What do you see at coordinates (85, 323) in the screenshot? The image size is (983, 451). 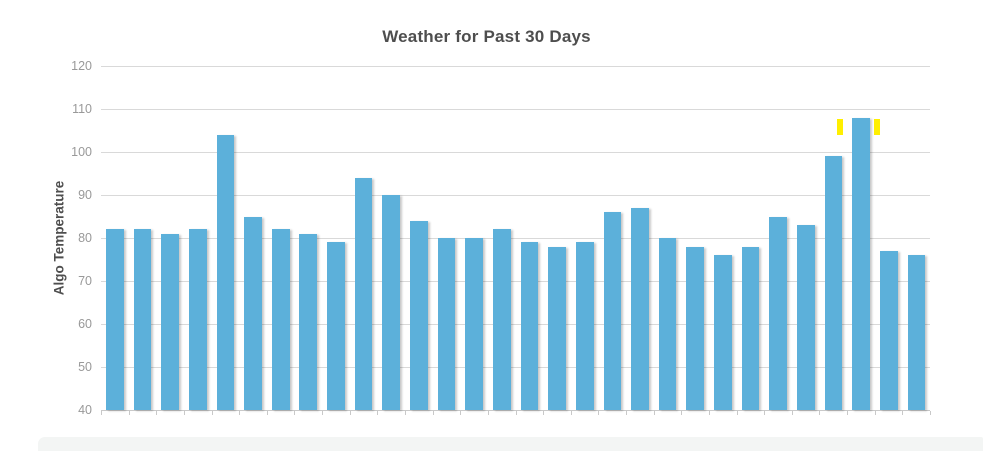 I see `y-tick-label: 60` at bounding box center [85, 323].